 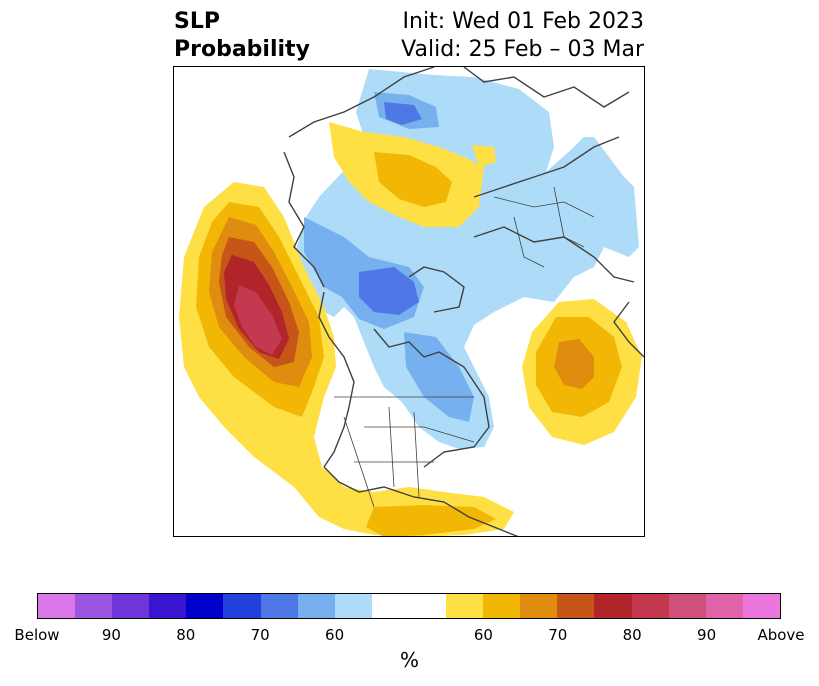 What do you see at coordinates (197, 21) in the screenshot?
I see `title-line-1: SLP` at bounding box center [197, 21].